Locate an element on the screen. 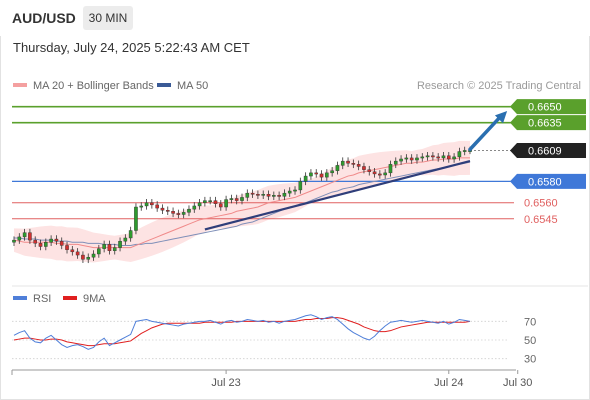 This screenshot has height=400, width=590. price-label-support-3: 0.6545 is located at coordinates (541, 220).